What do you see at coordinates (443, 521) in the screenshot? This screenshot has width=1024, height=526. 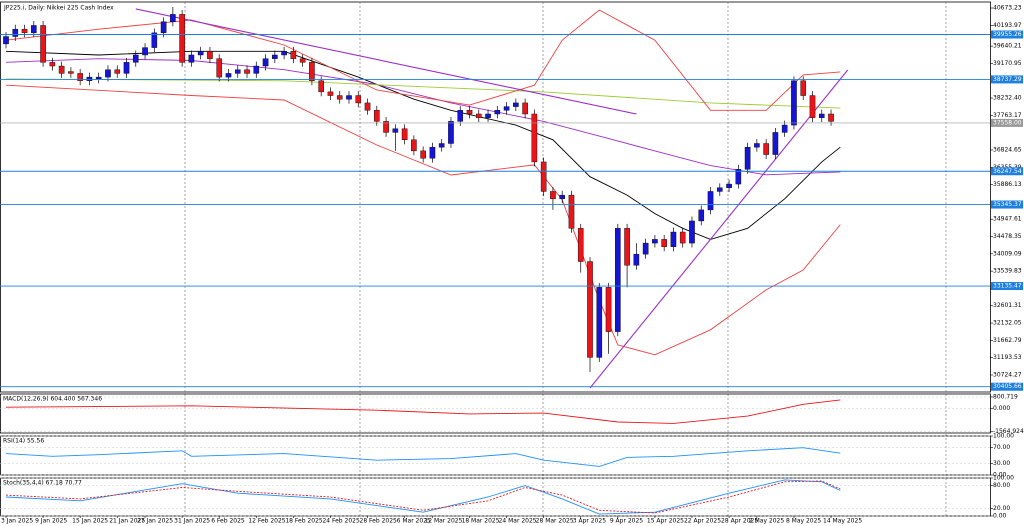 I see `x-tick-label: 12 Mar 2025` at bounding box center [443, 521].